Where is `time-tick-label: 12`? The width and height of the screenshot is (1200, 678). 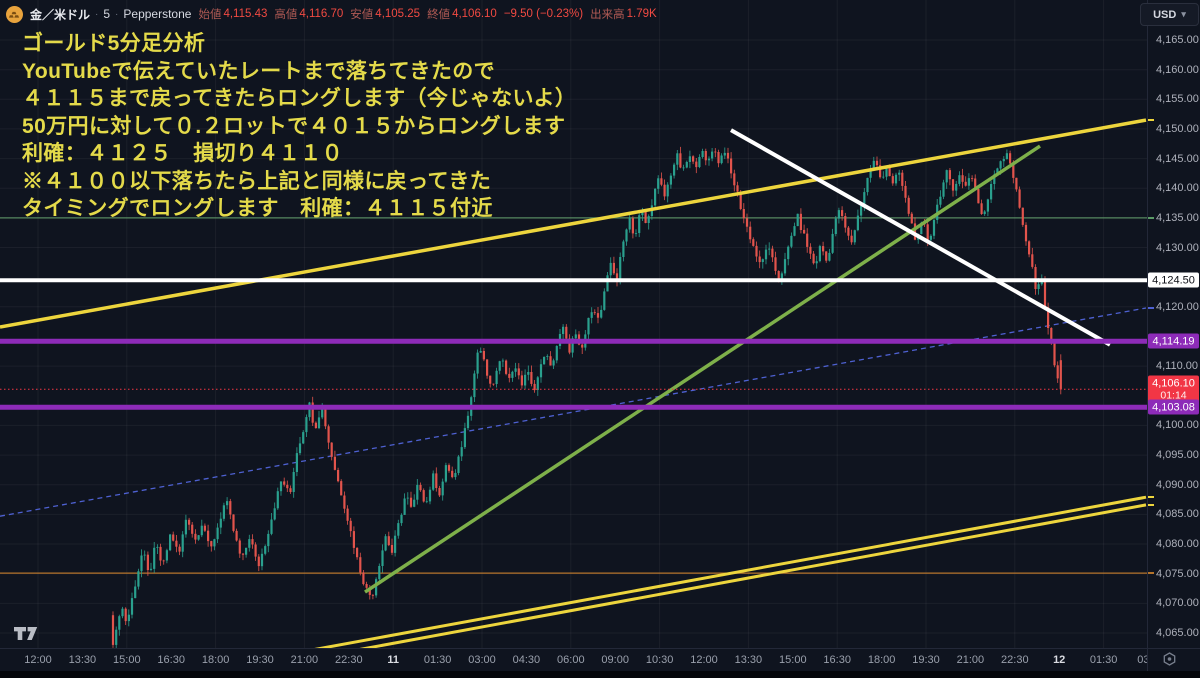
time-tick-label: 12 is located at coordinates (1059, 660).